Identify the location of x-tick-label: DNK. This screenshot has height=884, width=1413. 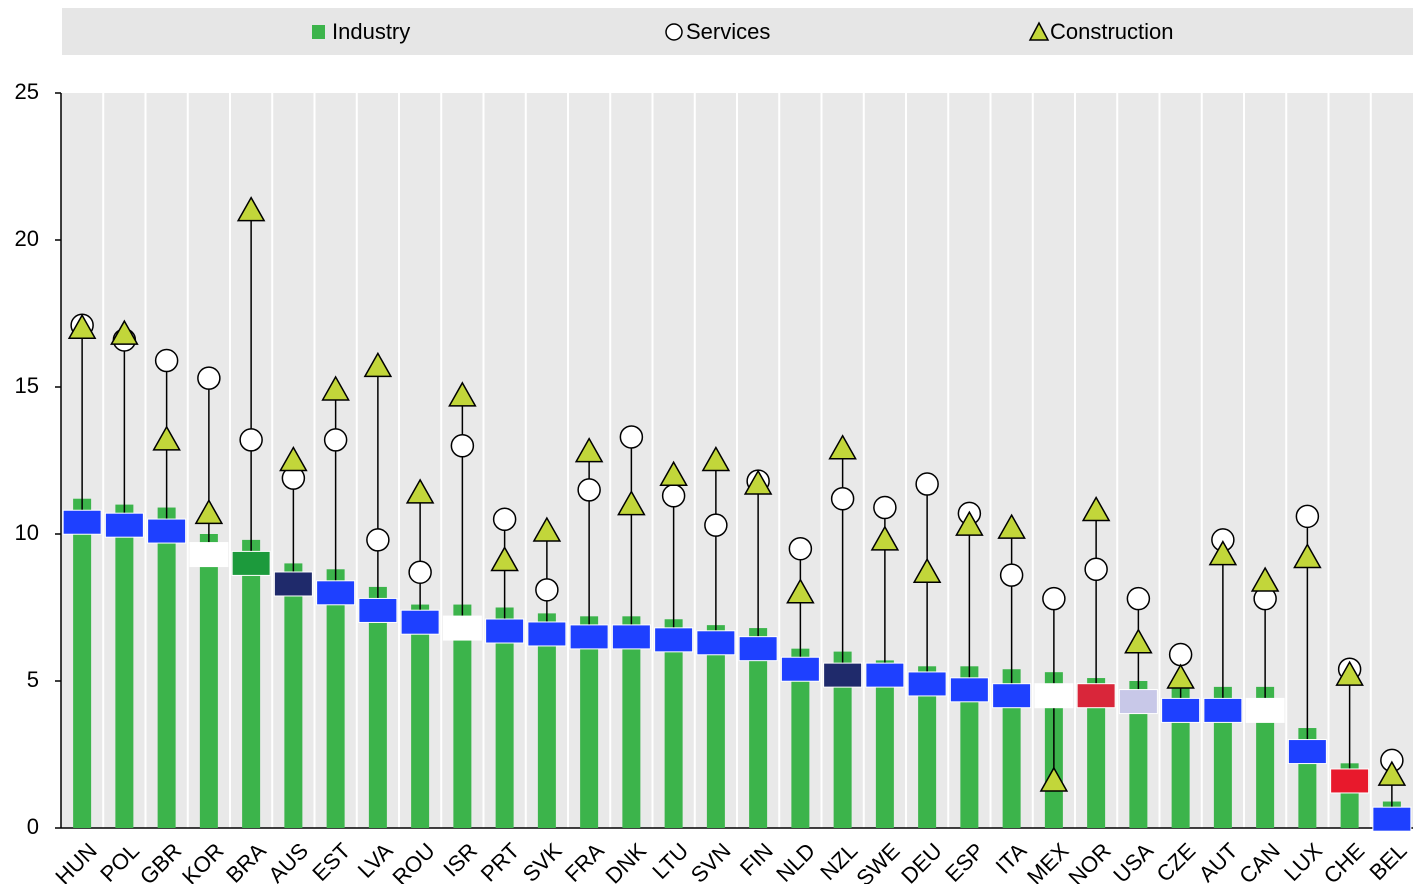
(625, 861).